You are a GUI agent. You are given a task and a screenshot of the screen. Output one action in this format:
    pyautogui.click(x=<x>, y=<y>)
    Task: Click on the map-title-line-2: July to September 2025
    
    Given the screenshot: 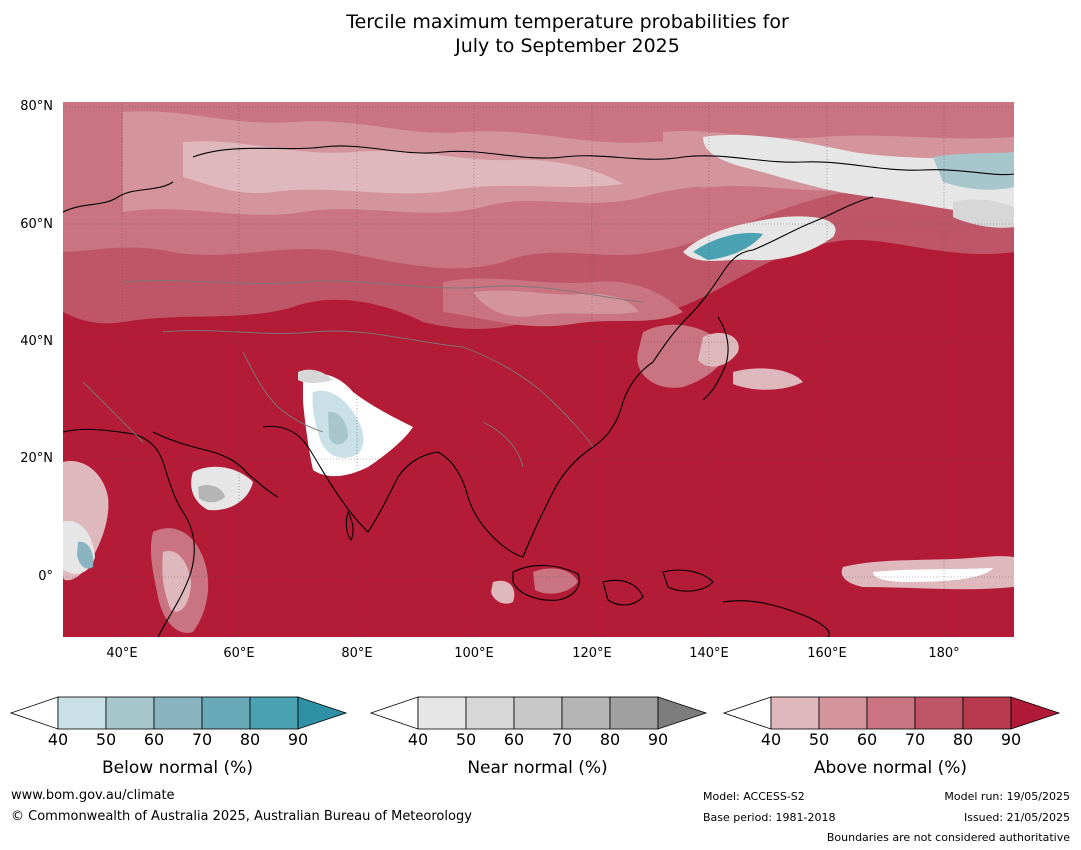 What is the action you would take?
    pyautogui.click(x=540, y=46)
    